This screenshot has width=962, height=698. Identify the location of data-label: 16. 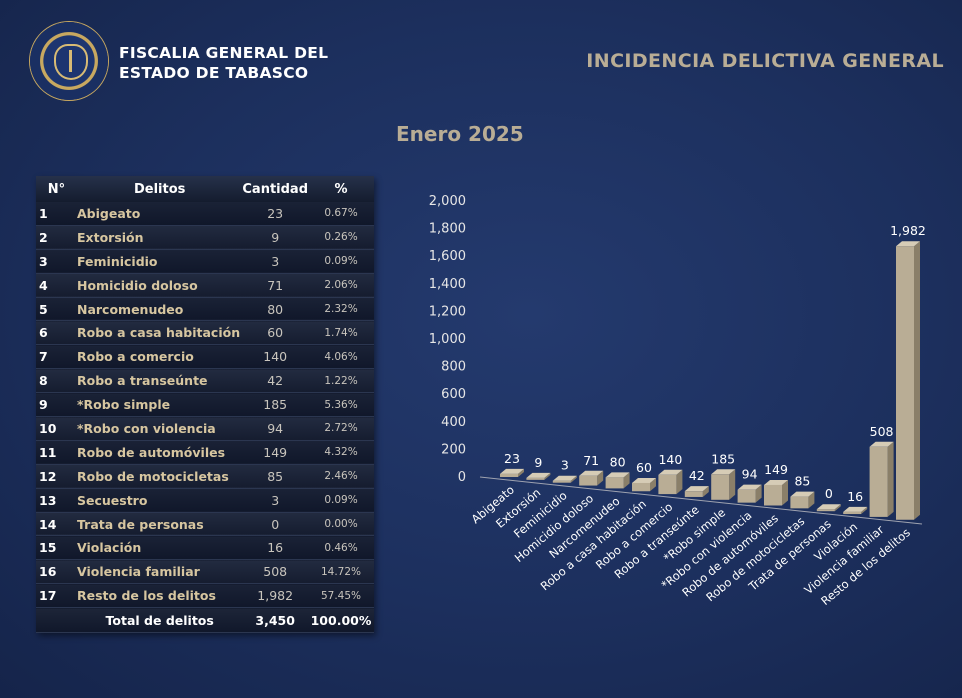
(855, 496).